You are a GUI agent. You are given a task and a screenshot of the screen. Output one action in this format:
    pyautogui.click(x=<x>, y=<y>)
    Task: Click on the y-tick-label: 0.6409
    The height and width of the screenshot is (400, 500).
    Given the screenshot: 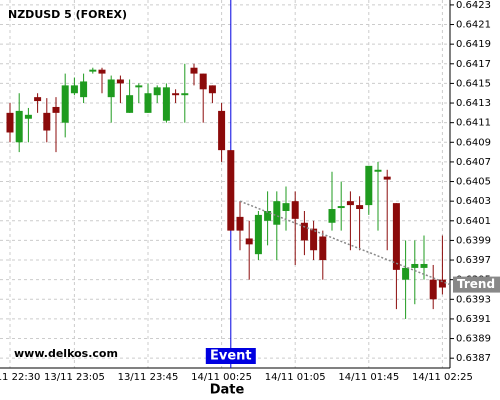 What is the action you would take?
    pyautogui.click(x=473, y=142)
    